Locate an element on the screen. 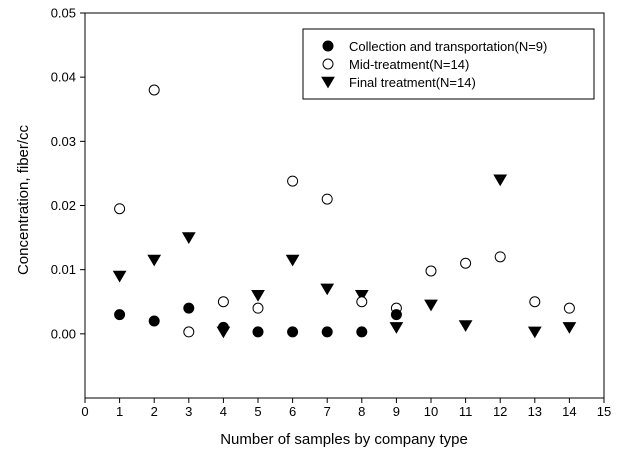 This screenshot has height=450, width=621. y-tick-label: 0.04 is located at coordinates (63, 77).